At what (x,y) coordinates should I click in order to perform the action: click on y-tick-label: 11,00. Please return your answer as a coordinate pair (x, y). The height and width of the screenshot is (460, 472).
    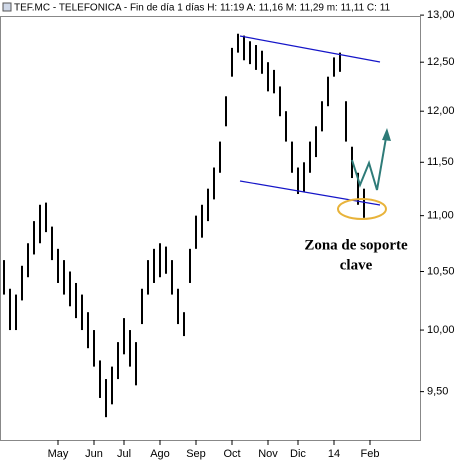
    Looking at the image, I should click on (440, 216).